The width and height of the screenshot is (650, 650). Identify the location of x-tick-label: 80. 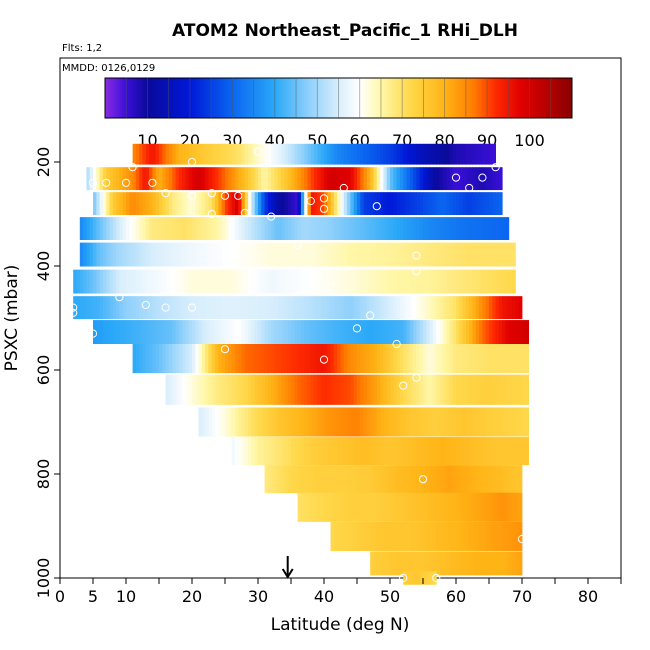
(588, 596).